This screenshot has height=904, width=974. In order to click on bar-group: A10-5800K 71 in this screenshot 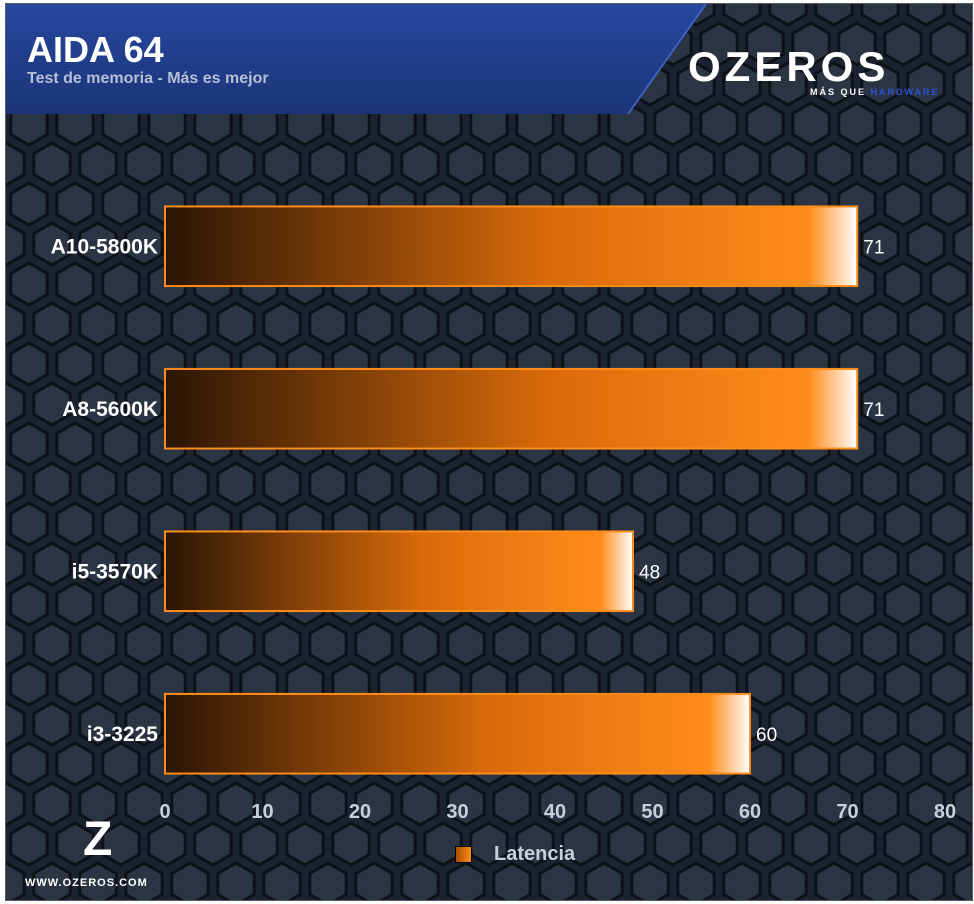, I will do `click(467, 246)`.